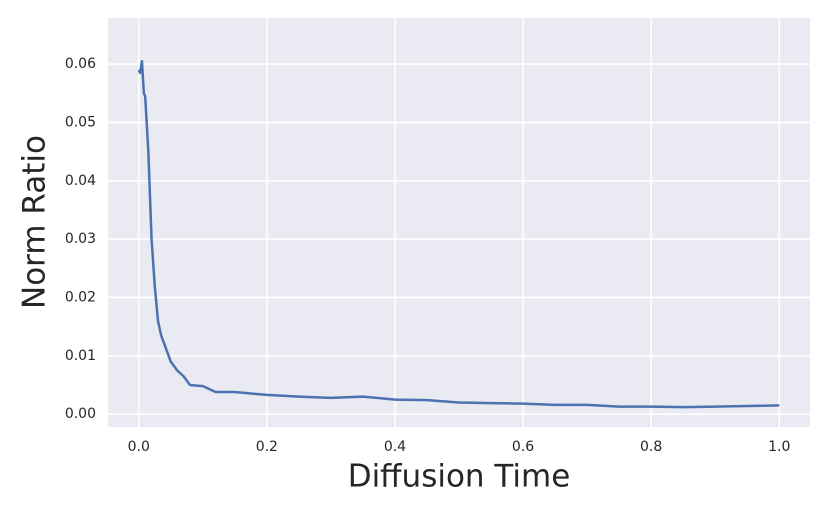  Describe the element at coordinates (80, 181) in the screenshot. I see `y-tick-label: 0.04` at that location.